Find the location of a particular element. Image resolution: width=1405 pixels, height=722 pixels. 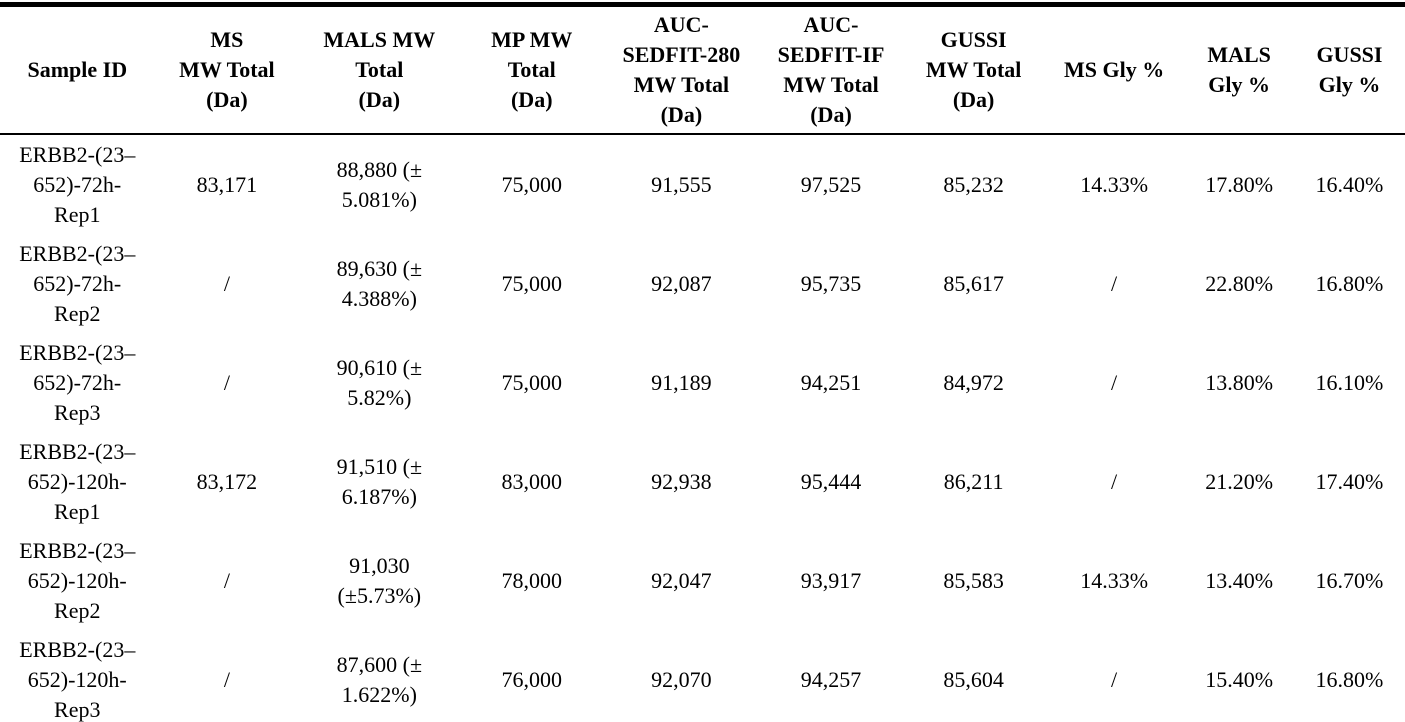

table-cell: 85,604 is located at coordinates (973, 679).